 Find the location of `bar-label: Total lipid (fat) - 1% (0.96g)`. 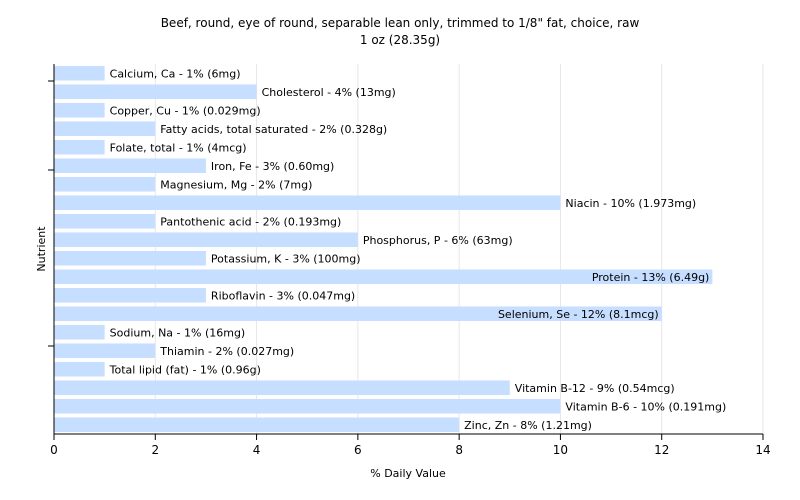

bar-label: Total lipid (fat) - 1% (0.96g) is located at coordinates (185, 369).